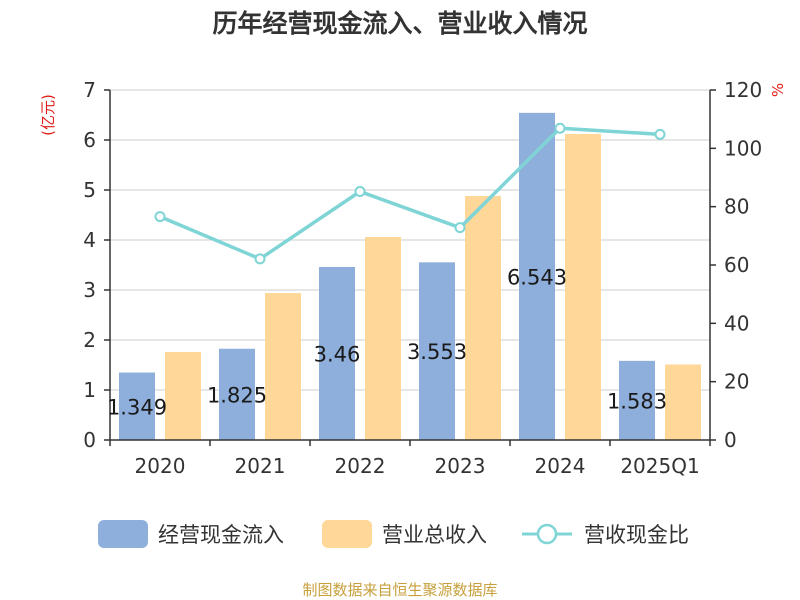  I want to click on left-axis-unit: (亿元), so click(48, 115).